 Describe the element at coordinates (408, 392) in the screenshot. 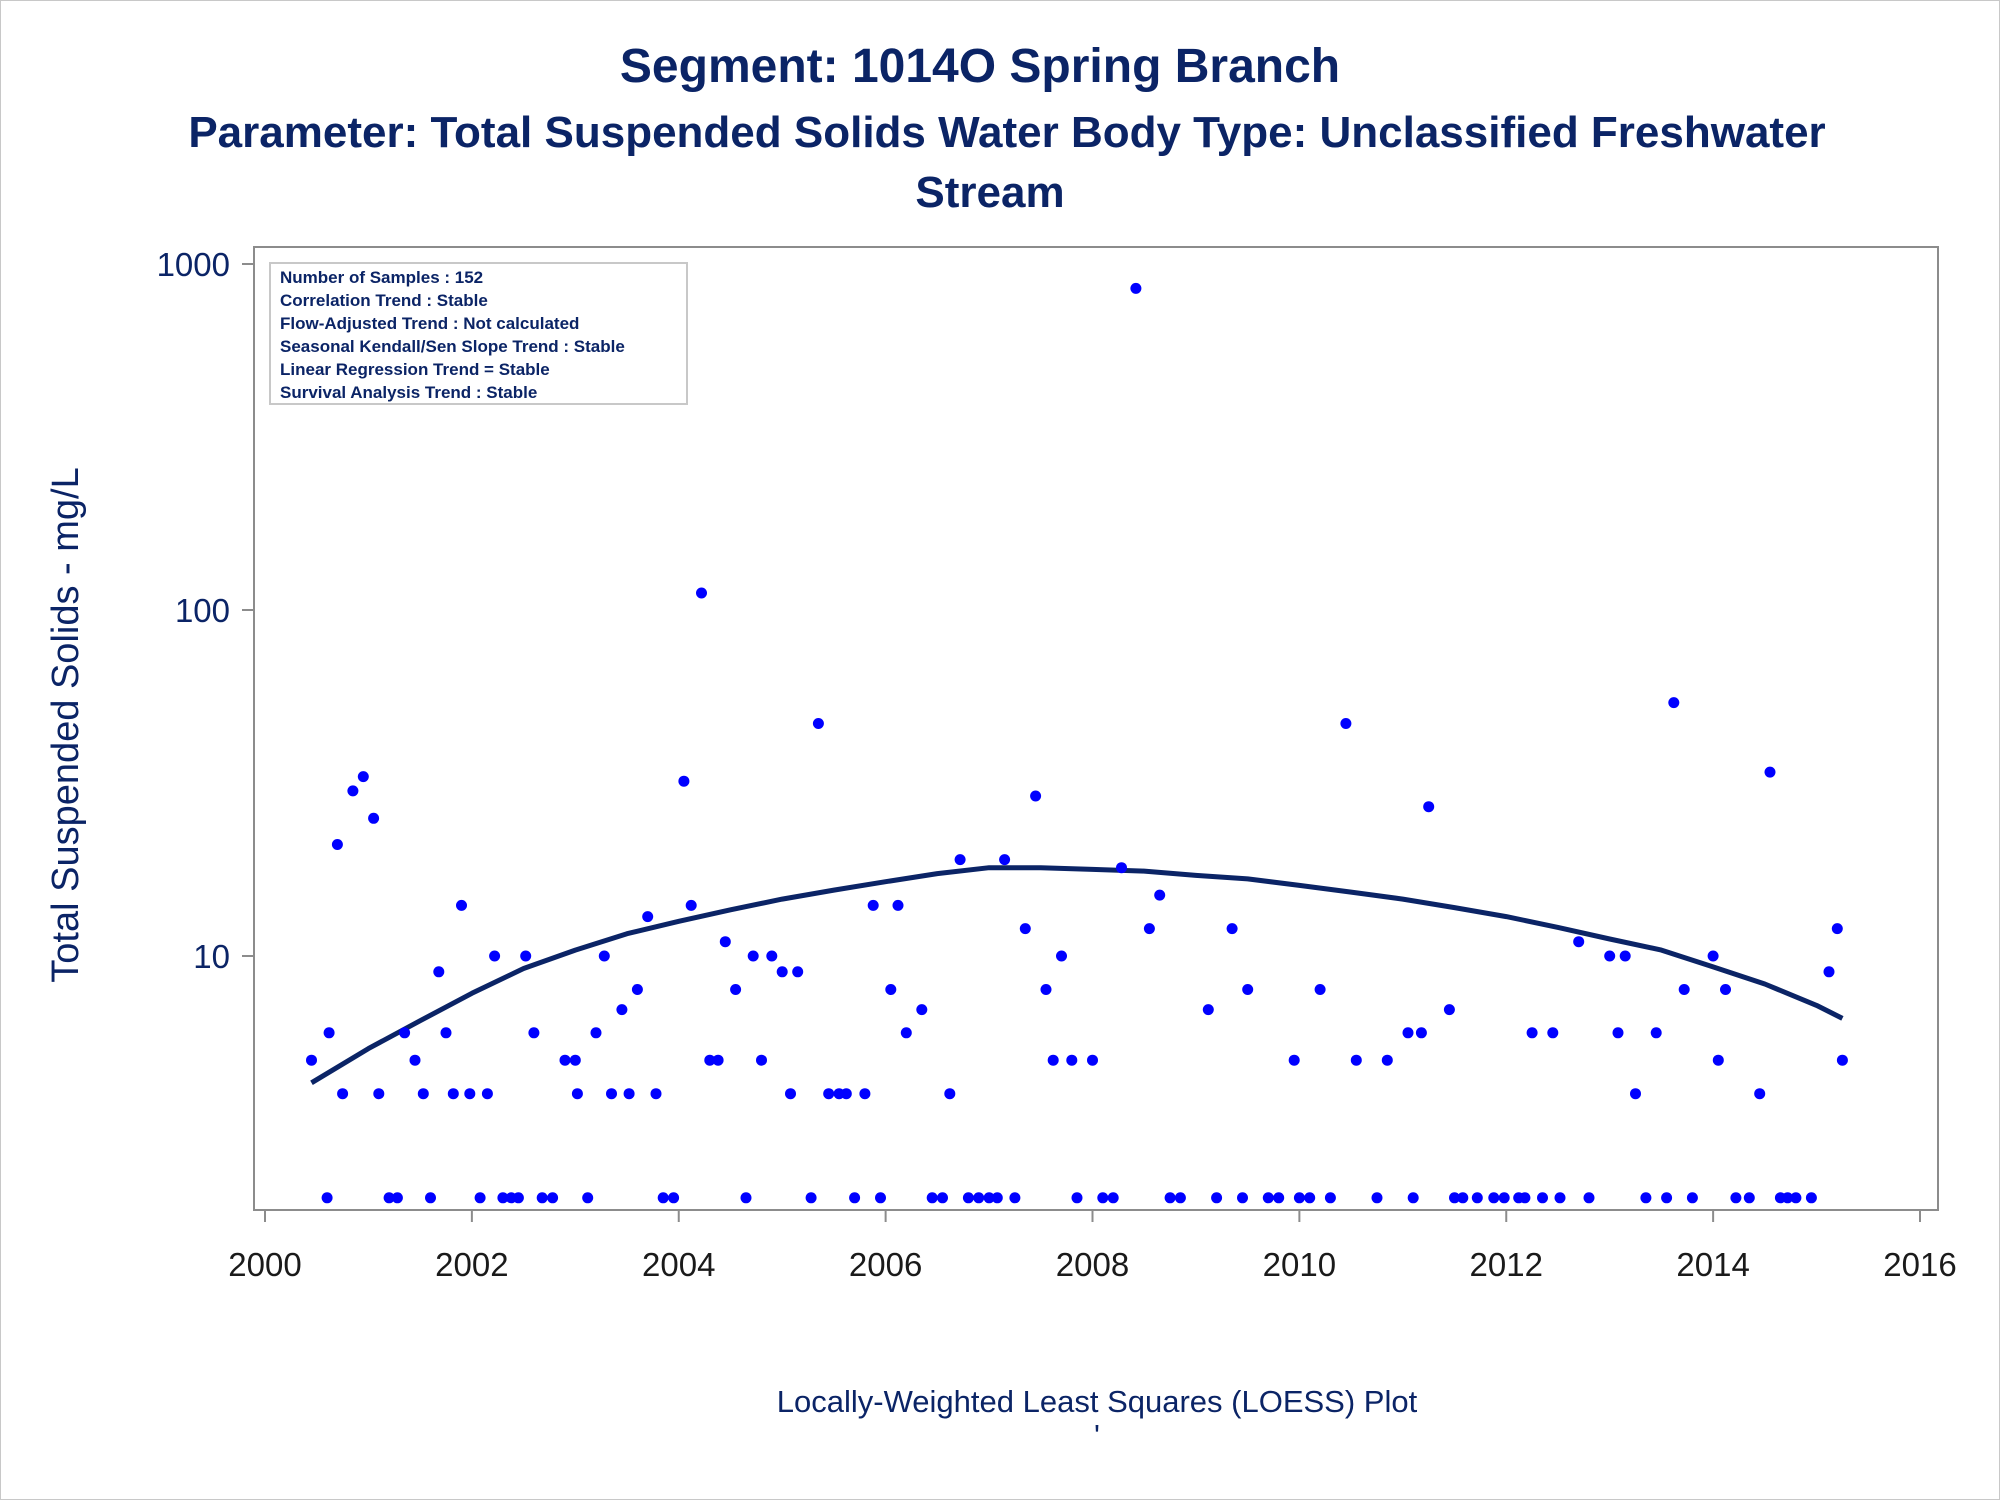

I see `trend-stat-line: Survival Analysis Trend : Stable` at that location.